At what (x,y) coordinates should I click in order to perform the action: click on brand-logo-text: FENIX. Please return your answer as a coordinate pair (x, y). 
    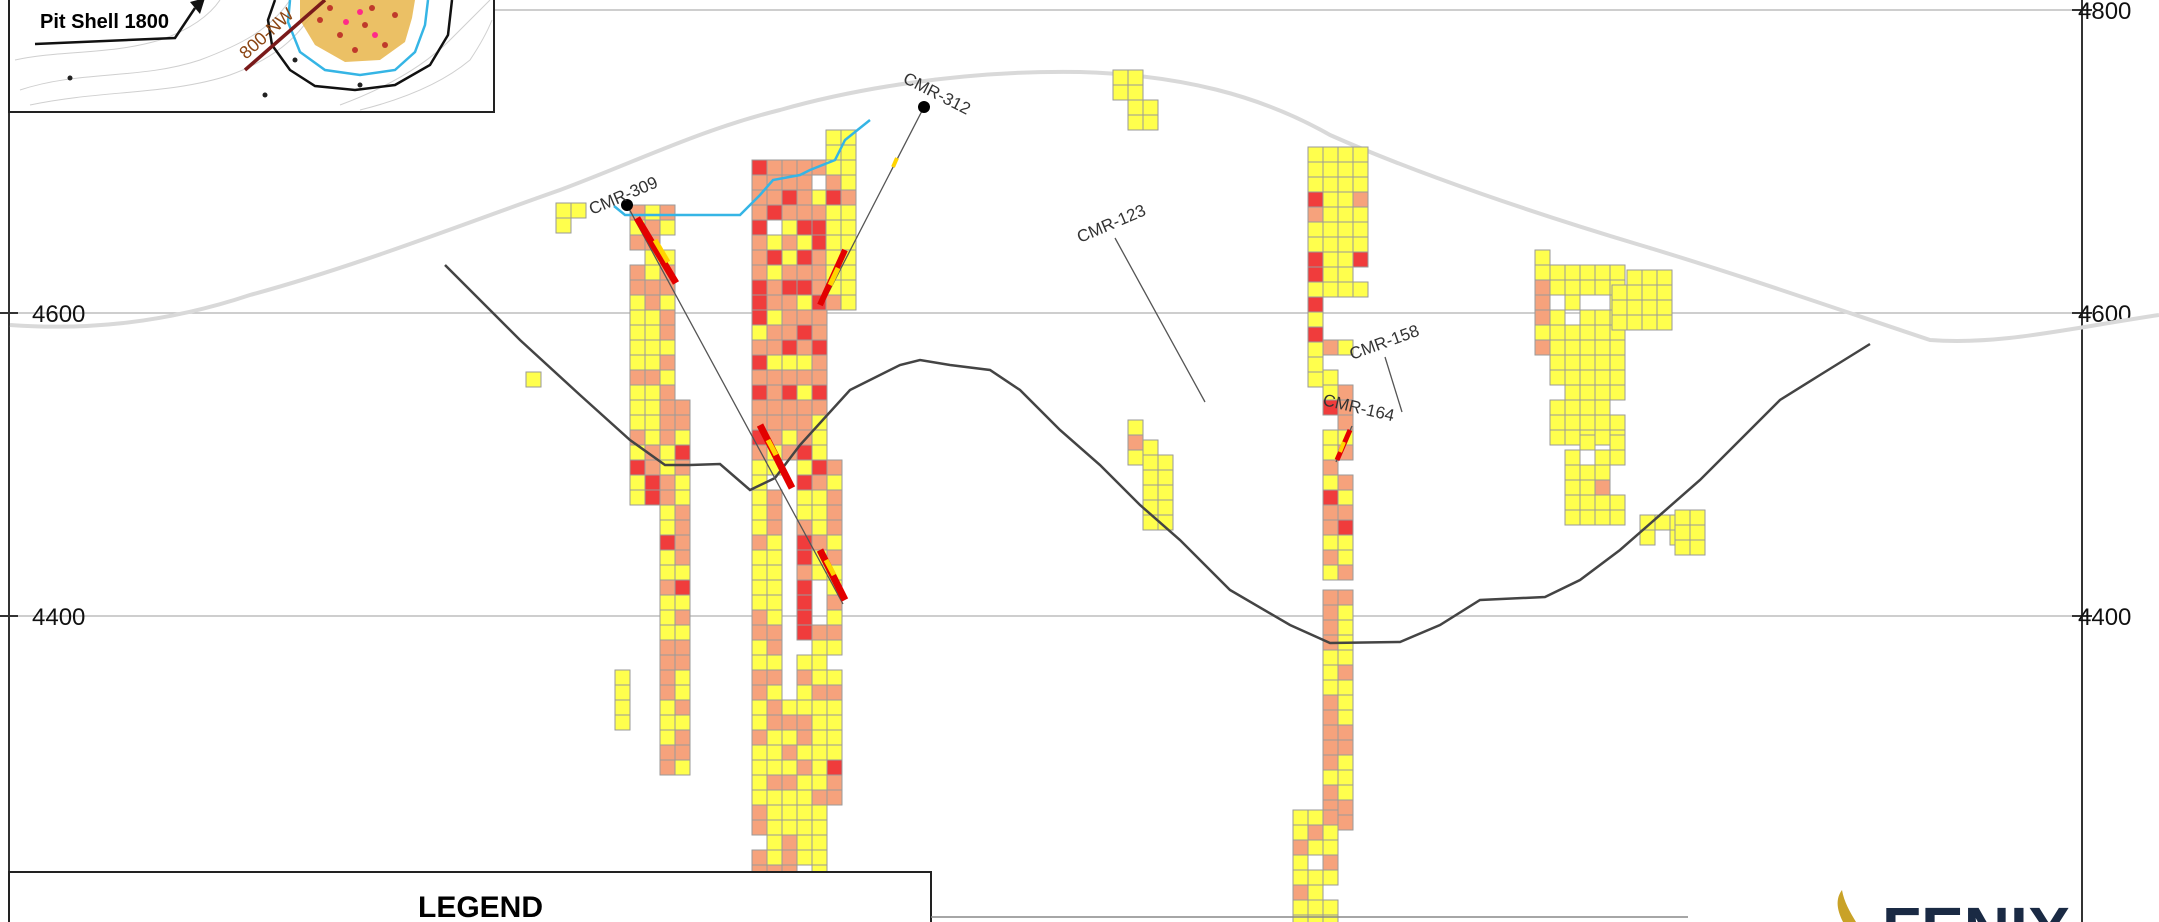
    Looking at the image, I should click on (1976, 908).